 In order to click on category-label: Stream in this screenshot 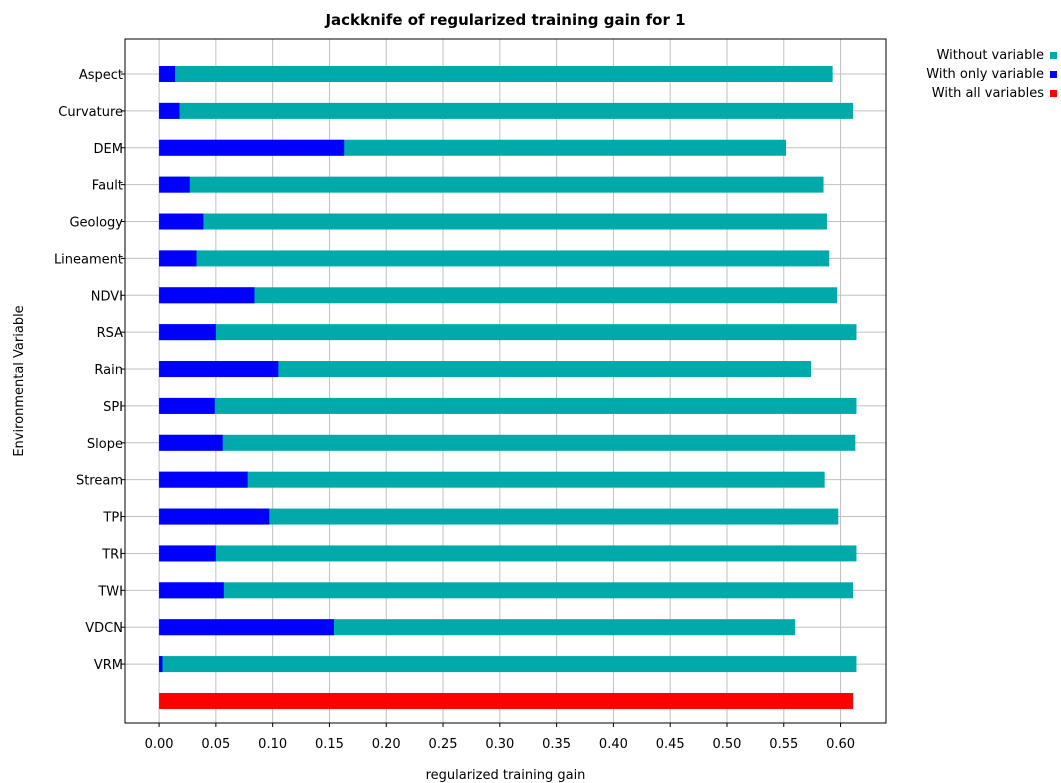, I will do `click(99, 481)`.